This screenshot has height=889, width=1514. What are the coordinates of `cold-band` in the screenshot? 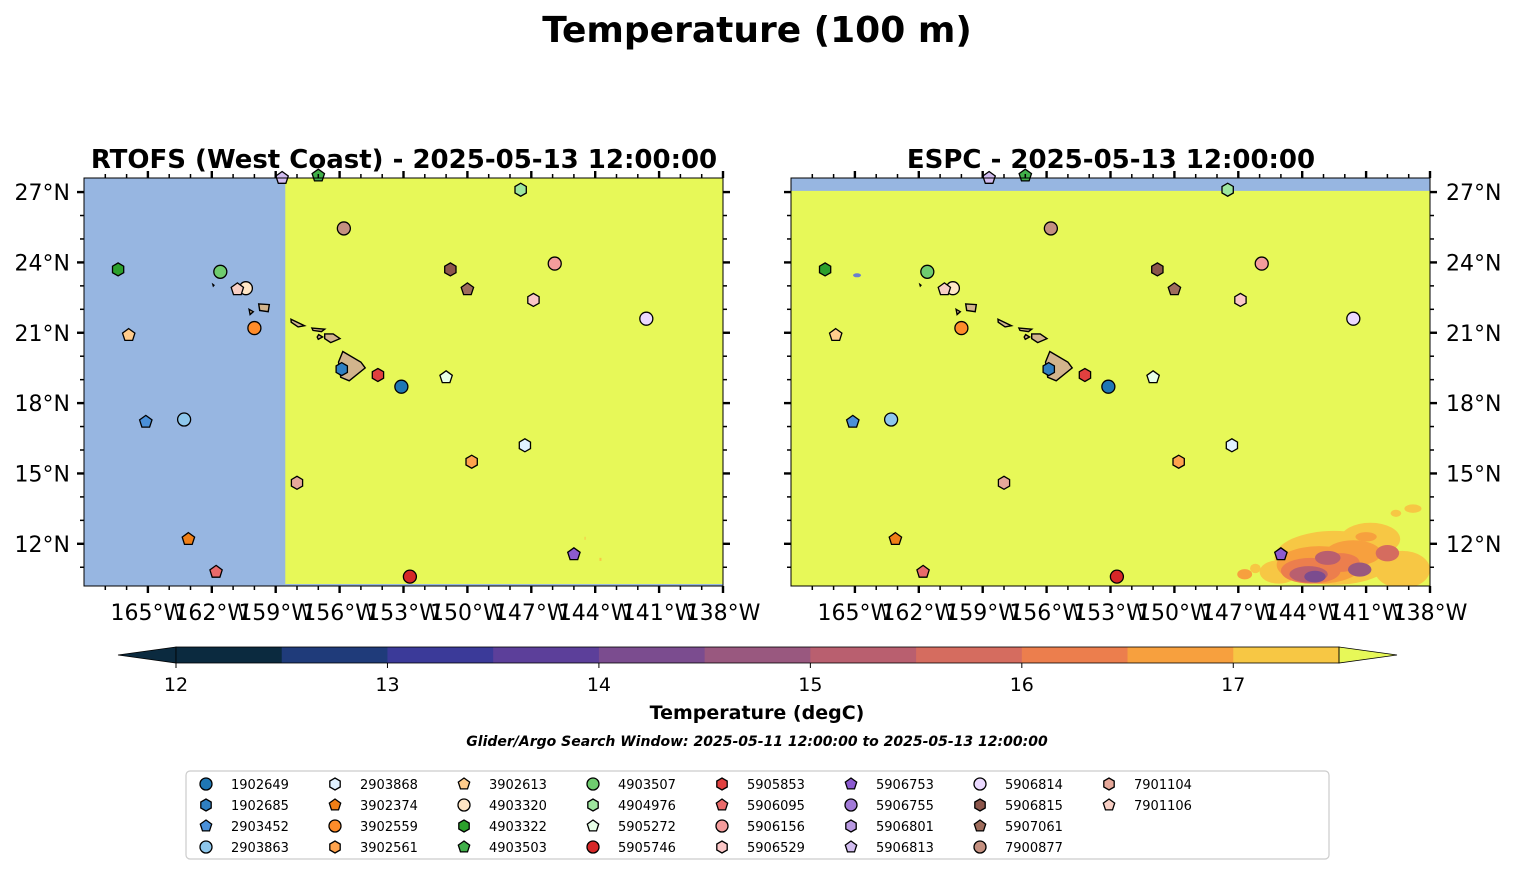 It's located at (1110, 184).